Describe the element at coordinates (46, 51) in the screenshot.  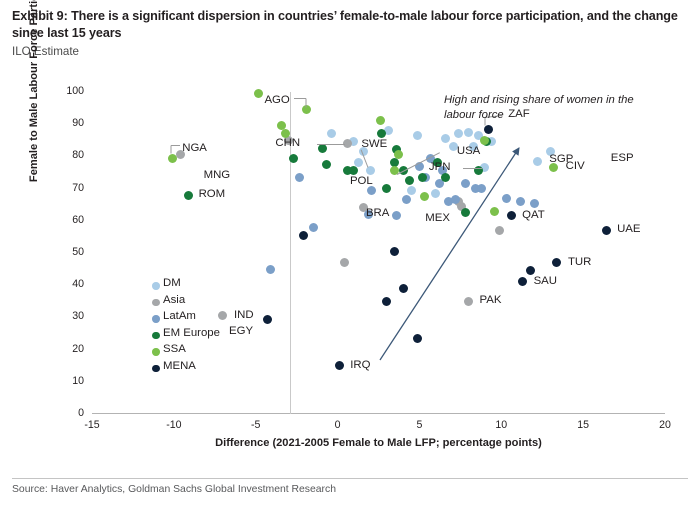
I see `chart-subtitle: ILO Estimate` at that location.